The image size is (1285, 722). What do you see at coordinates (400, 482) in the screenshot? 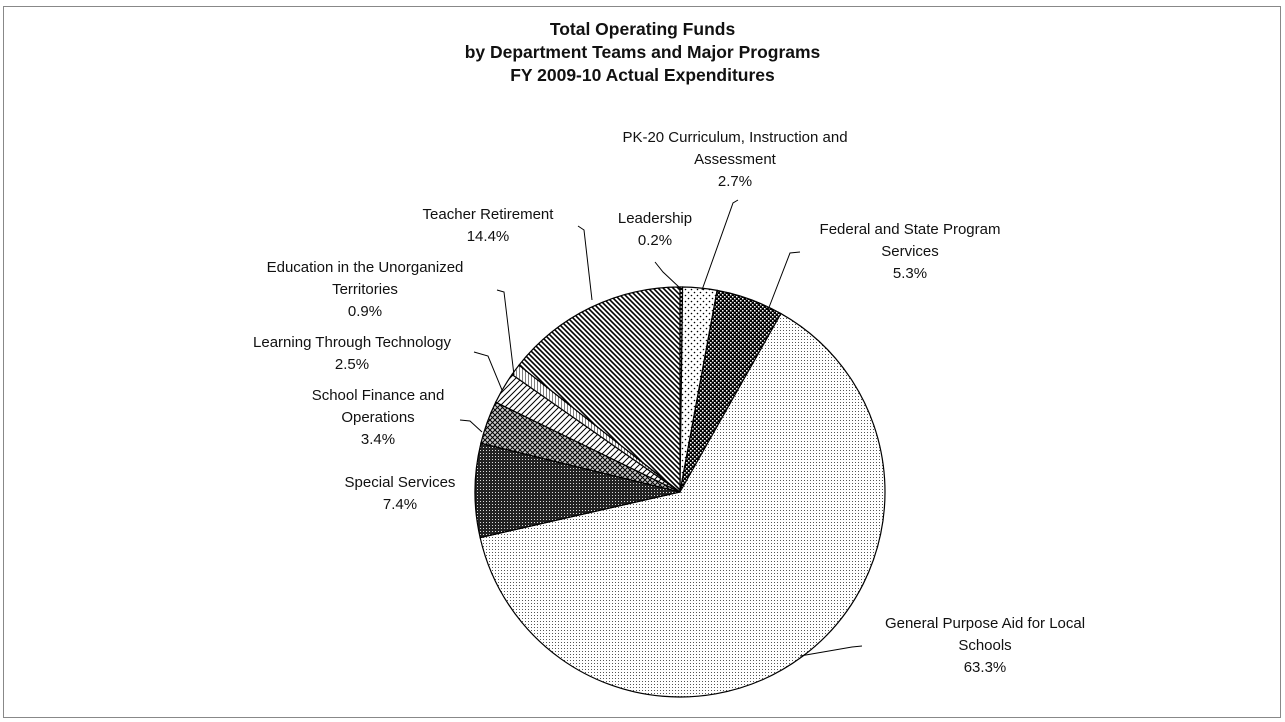
I see `category-label: Special Services` at bounding box center [400, 482].